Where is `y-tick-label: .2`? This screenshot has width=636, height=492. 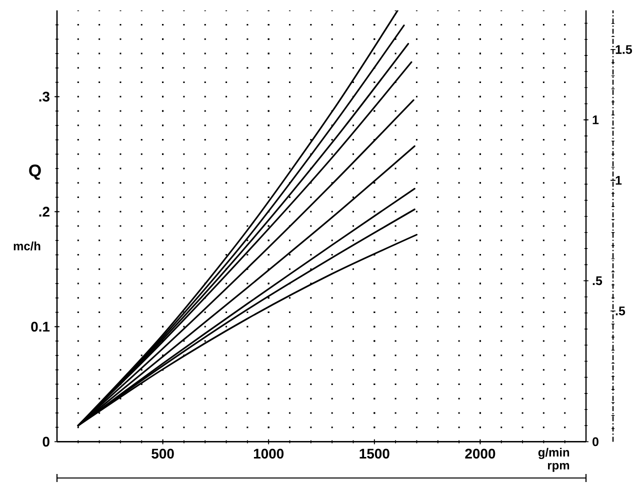 y-tick-label: .2 is located at coordinates (44, 211).